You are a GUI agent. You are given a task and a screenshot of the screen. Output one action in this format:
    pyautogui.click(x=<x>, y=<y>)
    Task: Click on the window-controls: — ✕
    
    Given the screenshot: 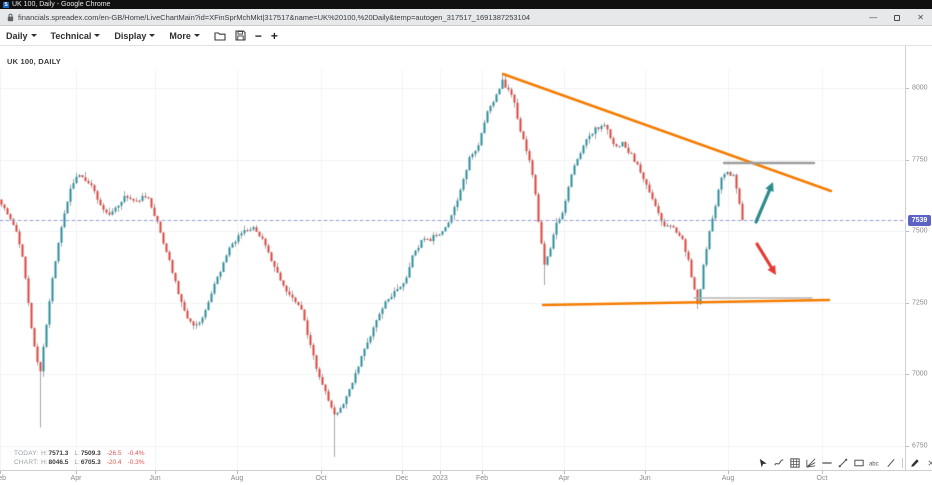 What is the action you would take?
    pyautogui.click(x=896, y=17)
    